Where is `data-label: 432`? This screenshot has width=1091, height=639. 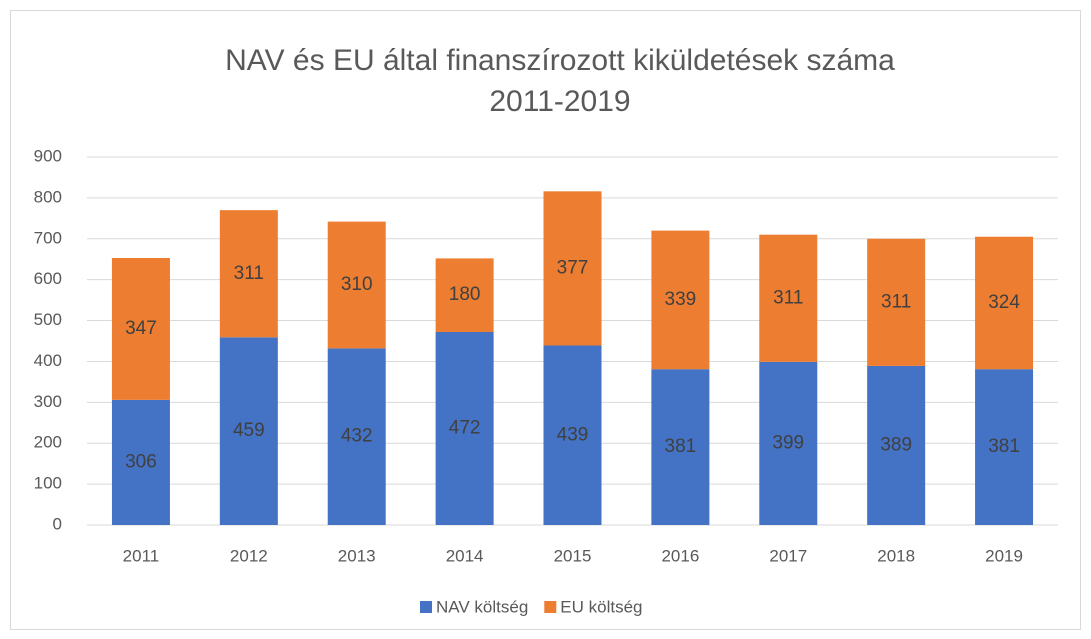 data-label: 432 is located at coordinates (357, 436).